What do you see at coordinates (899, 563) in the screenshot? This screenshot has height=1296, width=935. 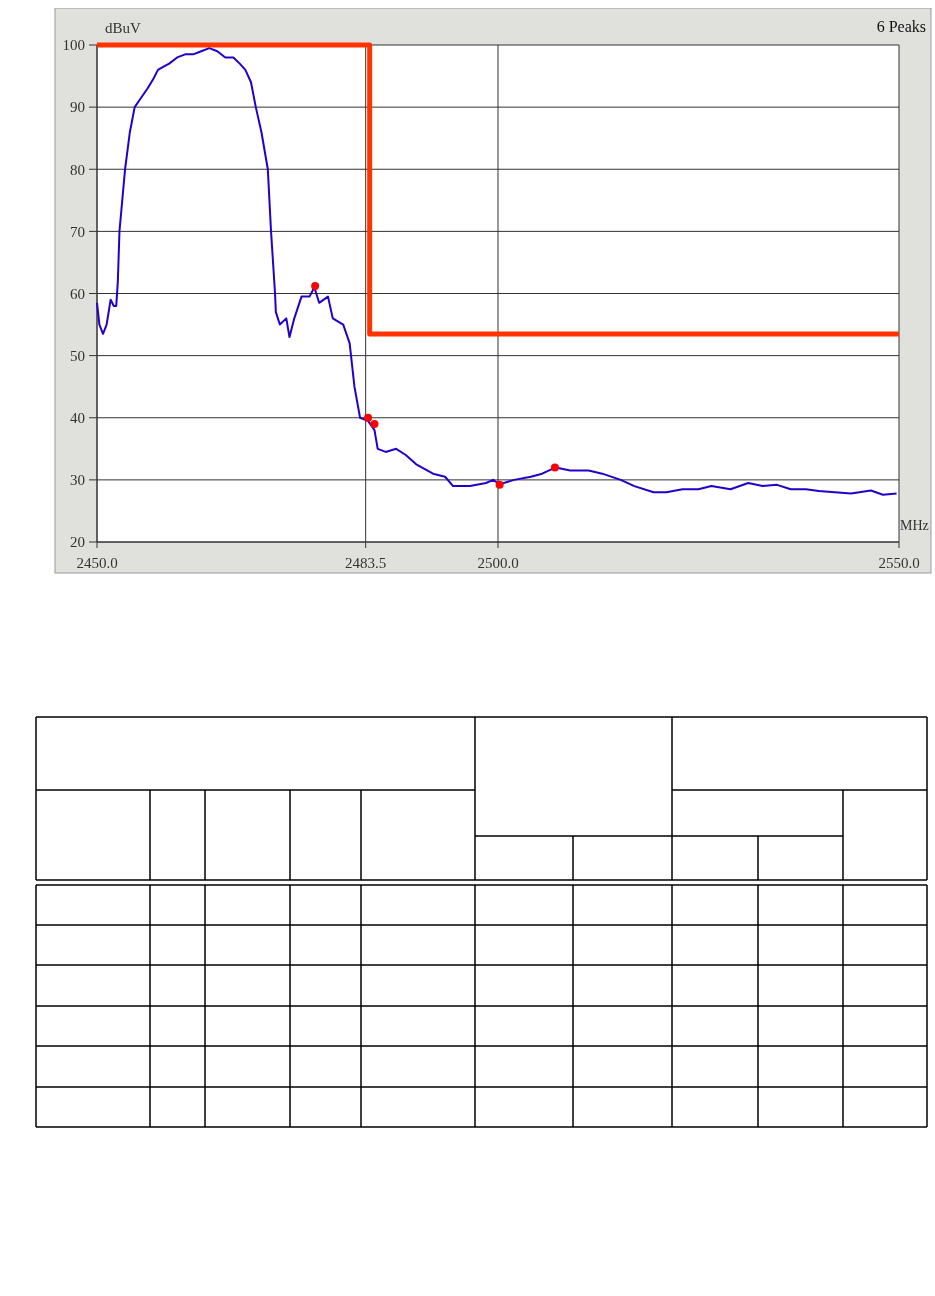 I see `x-tick-label: 2550.0` at bounding box center [899, 563].